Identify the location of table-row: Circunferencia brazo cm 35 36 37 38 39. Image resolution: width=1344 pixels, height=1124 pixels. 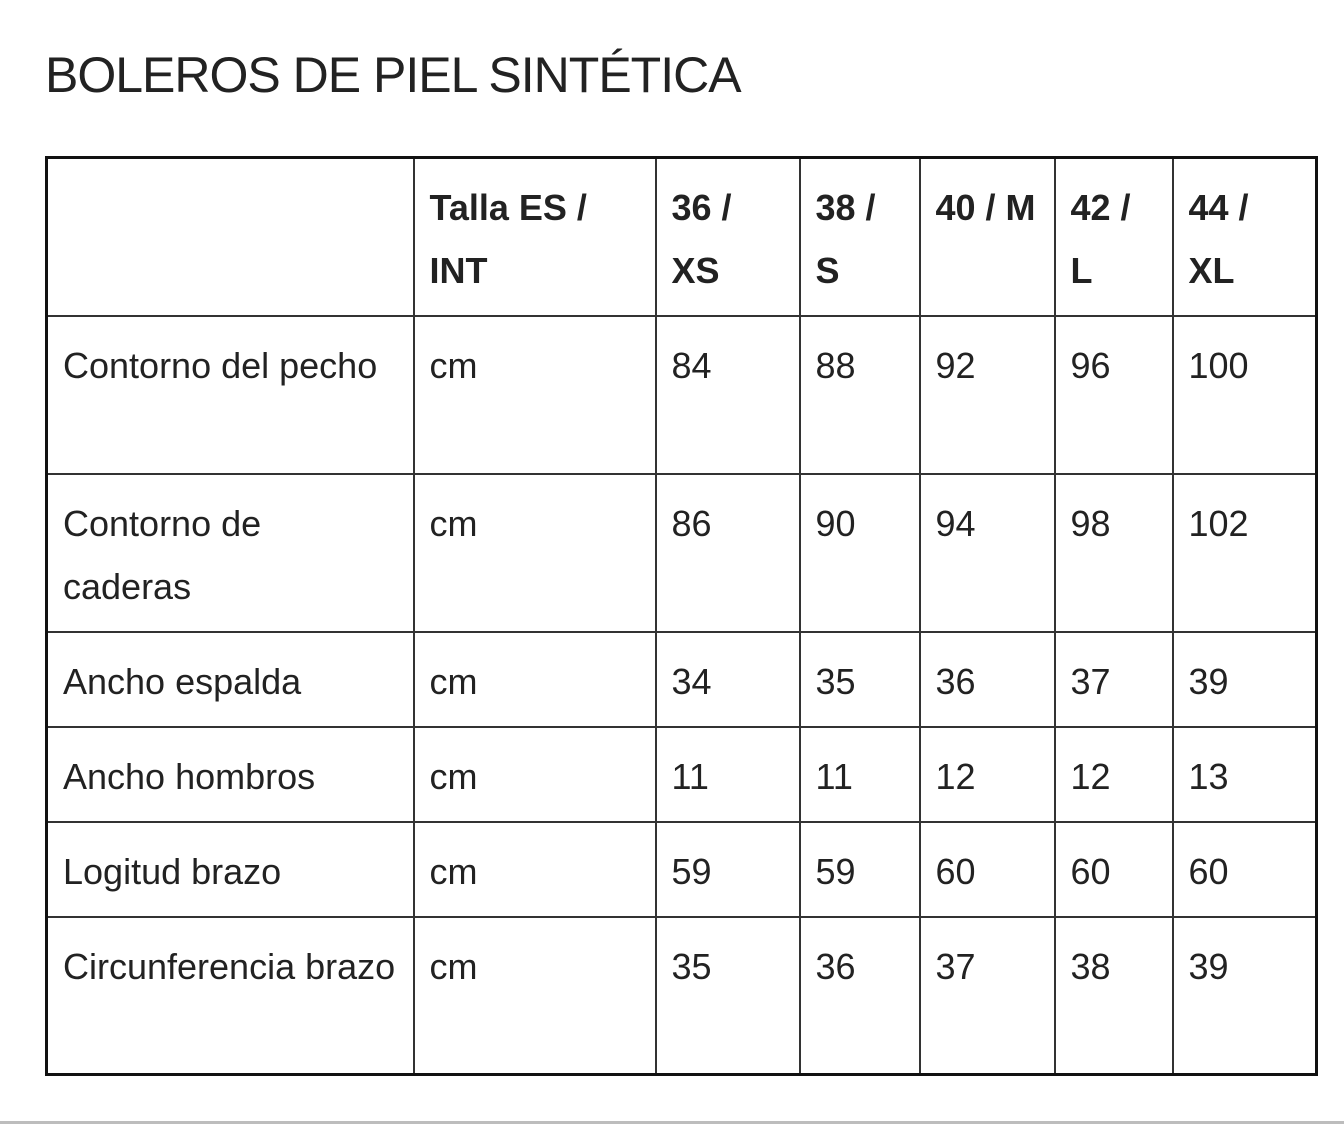
(681, 995).